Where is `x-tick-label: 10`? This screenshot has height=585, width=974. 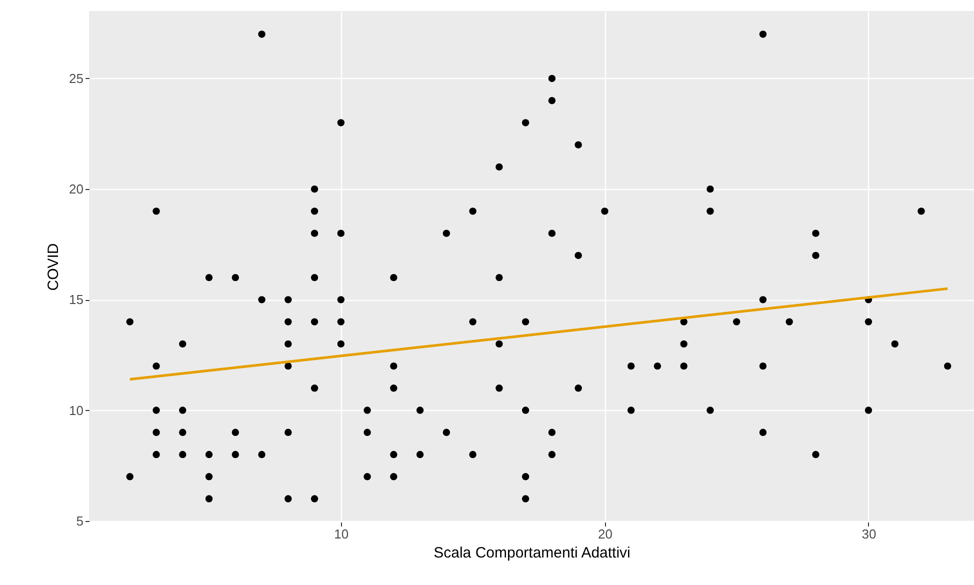
x-tick-label: 10 is located at coordinates (341, 534).